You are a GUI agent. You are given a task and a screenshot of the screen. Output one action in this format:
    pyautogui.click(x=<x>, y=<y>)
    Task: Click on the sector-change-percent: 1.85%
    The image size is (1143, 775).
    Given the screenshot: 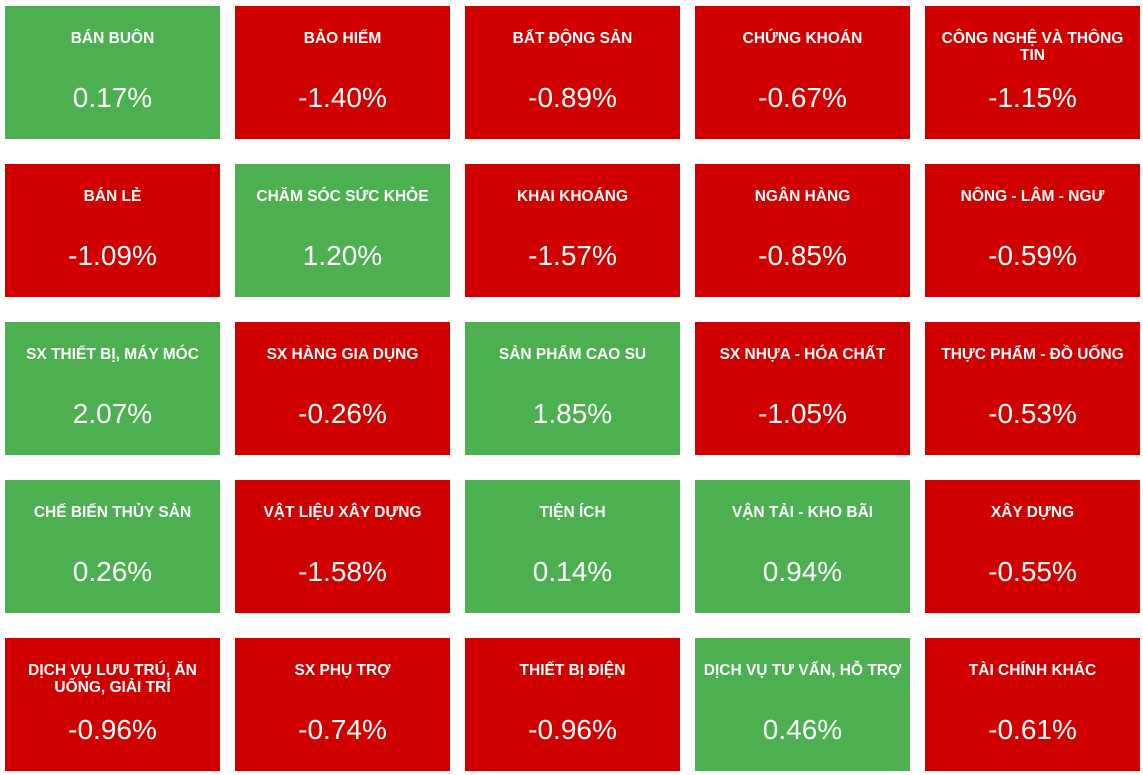 What is the action you would take?
    pyautogui.click(x=572, y=413)
    